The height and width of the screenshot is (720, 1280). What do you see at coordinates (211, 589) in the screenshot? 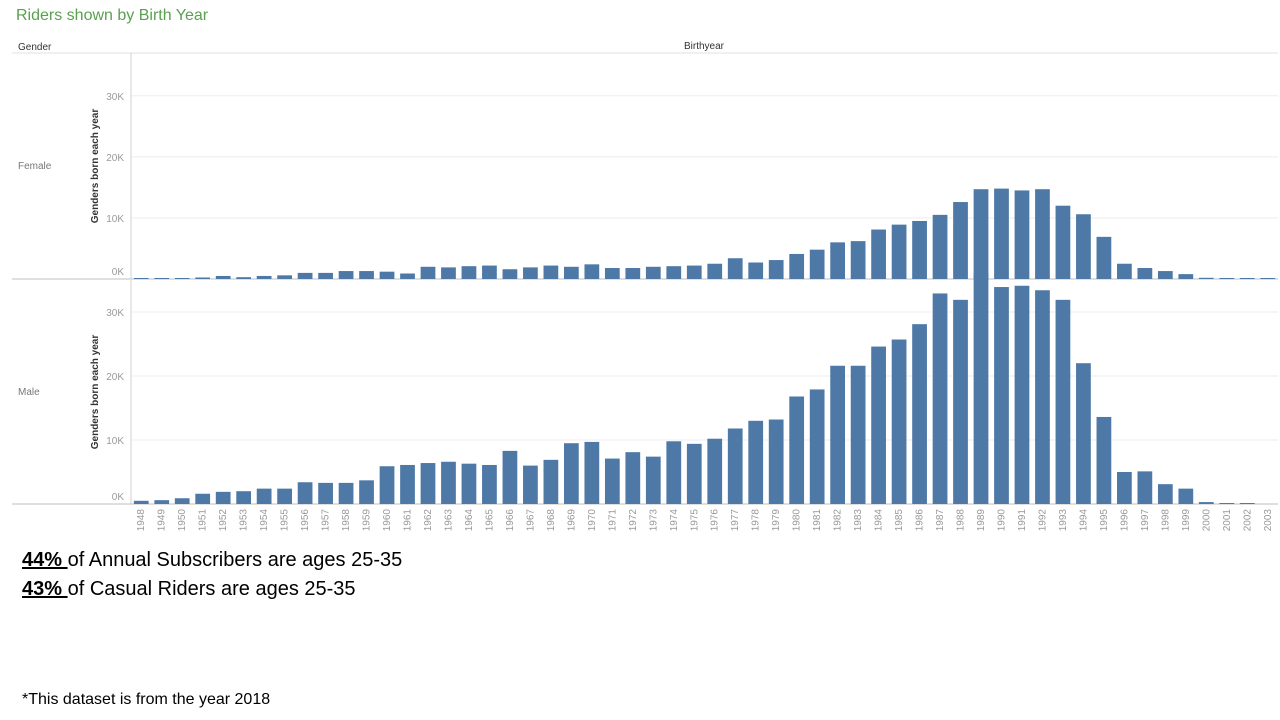
I see `stat-casual-text: of Casual Riders are ages 25-35` at bounding box center [211, 589].